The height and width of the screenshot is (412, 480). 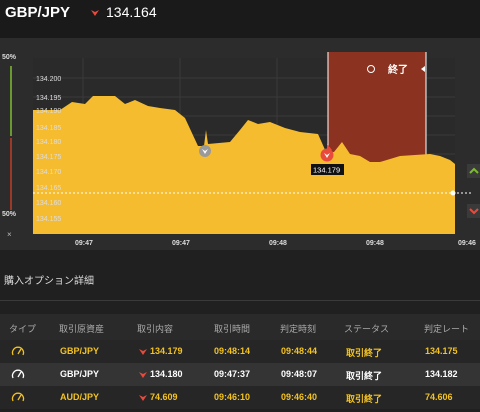 I want to click on trade-cell: 134.180, so click(x=166, y=374).